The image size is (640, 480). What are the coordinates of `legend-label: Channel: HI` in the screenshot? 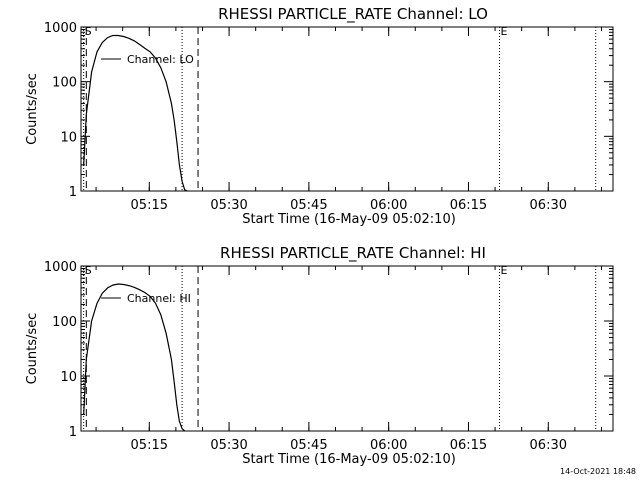 It's located at (159, 298).